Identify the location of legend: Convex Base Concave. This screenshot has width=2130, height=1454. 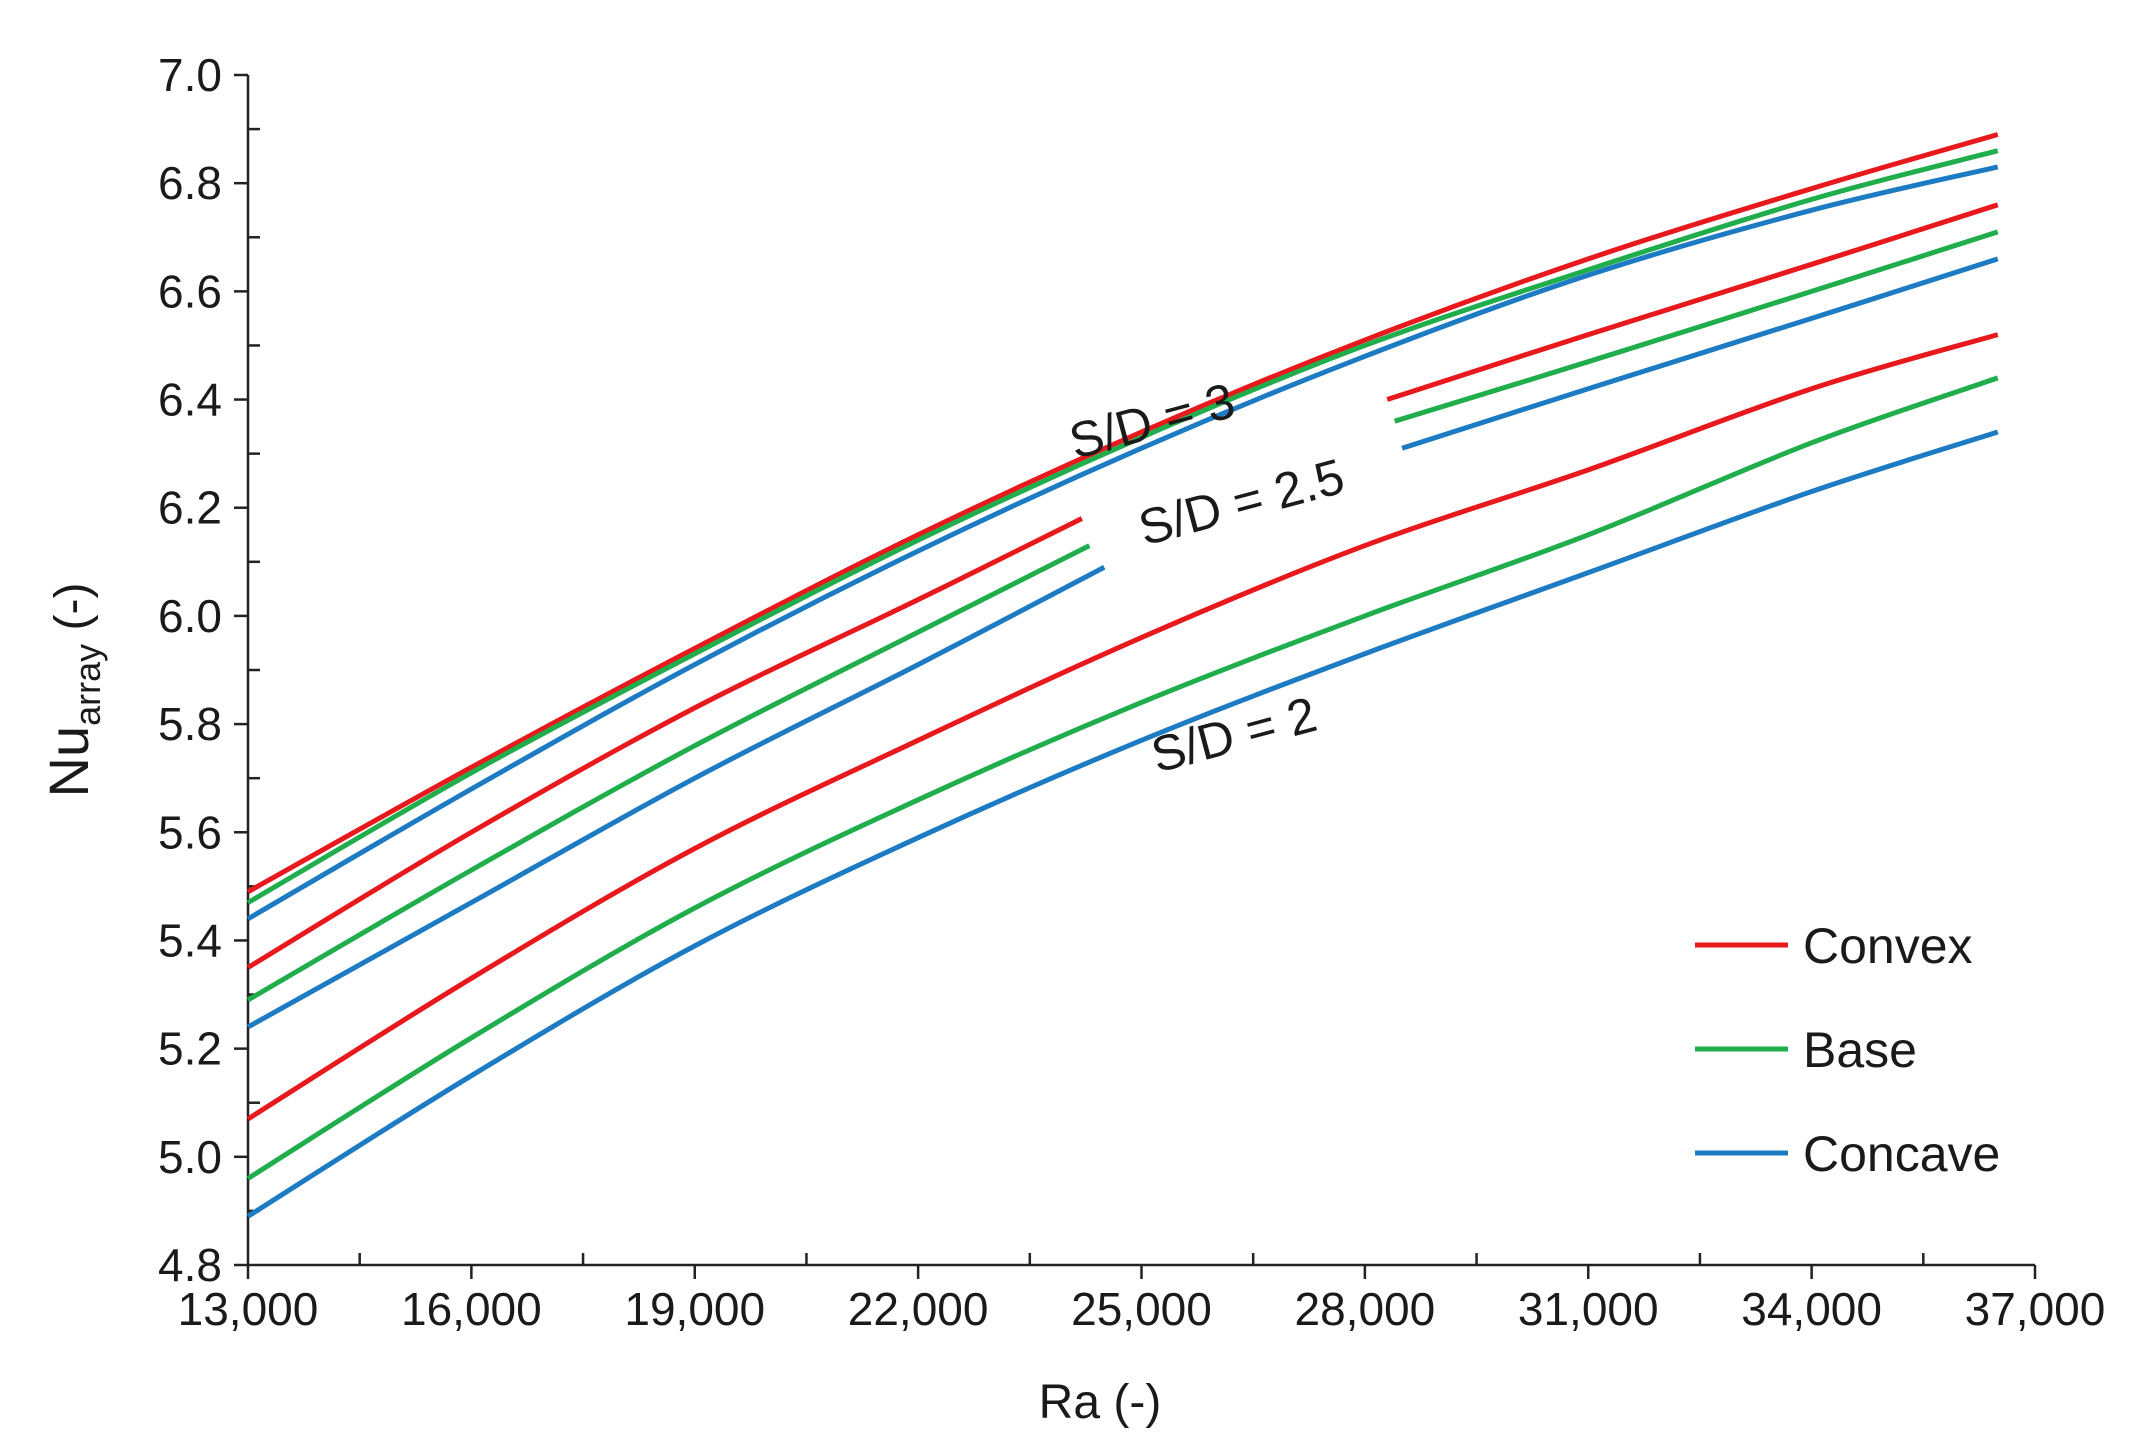
(1847, 1050).